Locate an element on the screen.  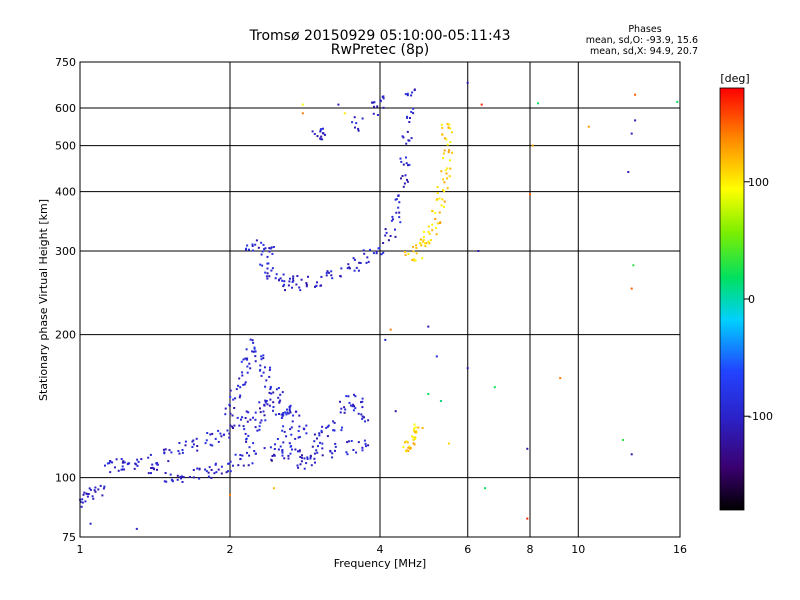
x-tick-label: 8 is located at coordinates (530, 549).